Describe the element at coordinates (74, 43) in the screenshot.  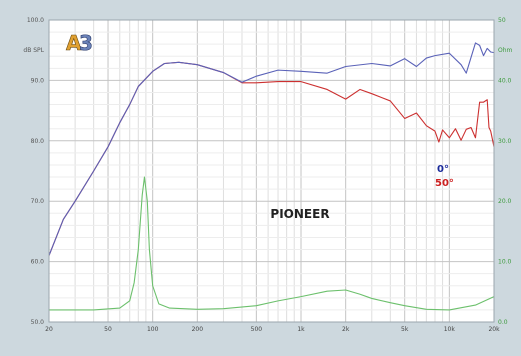
I see `svg-text: A` at that location.